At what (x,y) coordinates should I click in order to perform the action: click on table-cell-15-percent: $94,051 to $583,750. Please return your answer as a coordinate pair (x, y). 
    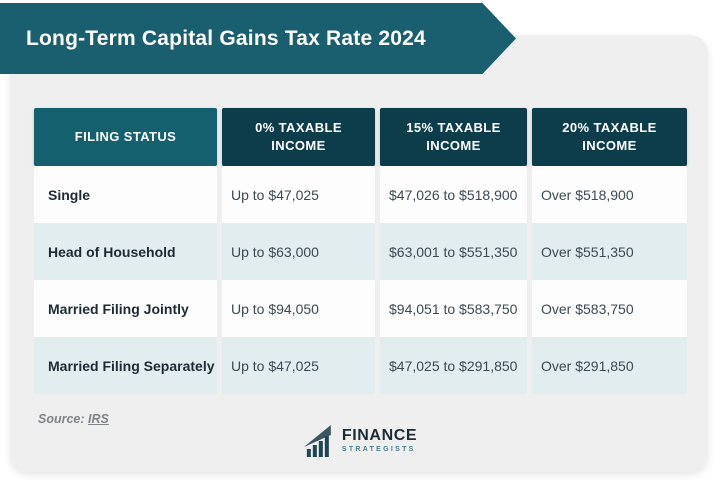
    Looking at the image, I should click on (453, 308).